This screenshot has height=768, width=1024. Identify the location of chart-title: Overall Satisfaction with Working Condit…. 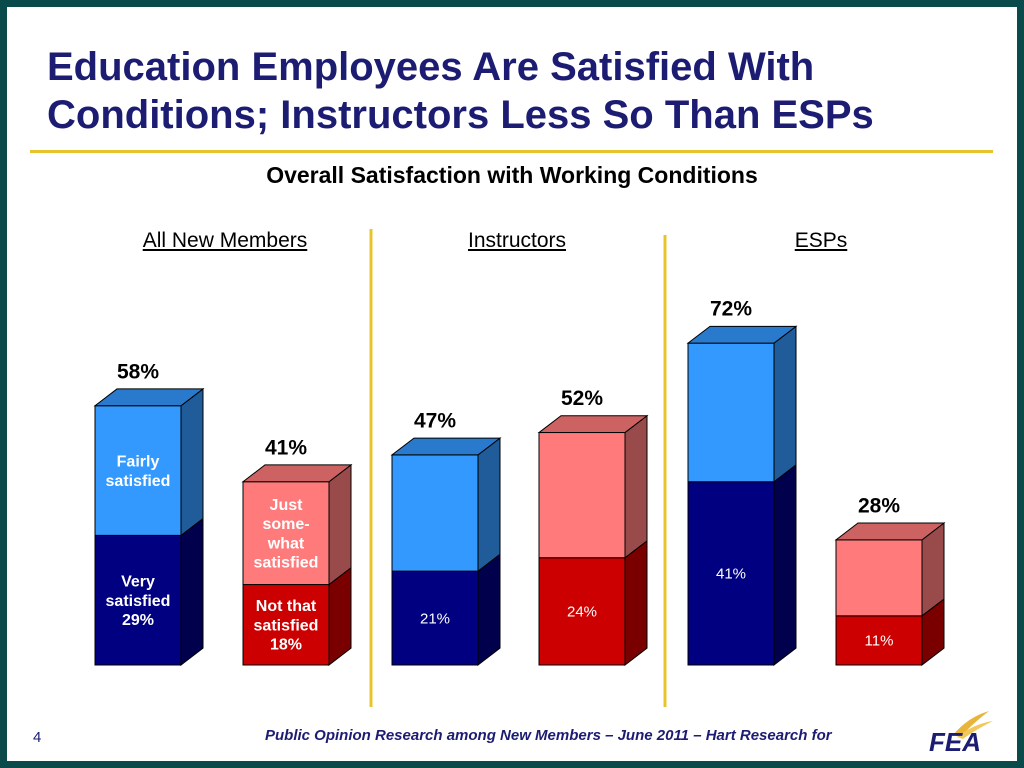
(512, 175).